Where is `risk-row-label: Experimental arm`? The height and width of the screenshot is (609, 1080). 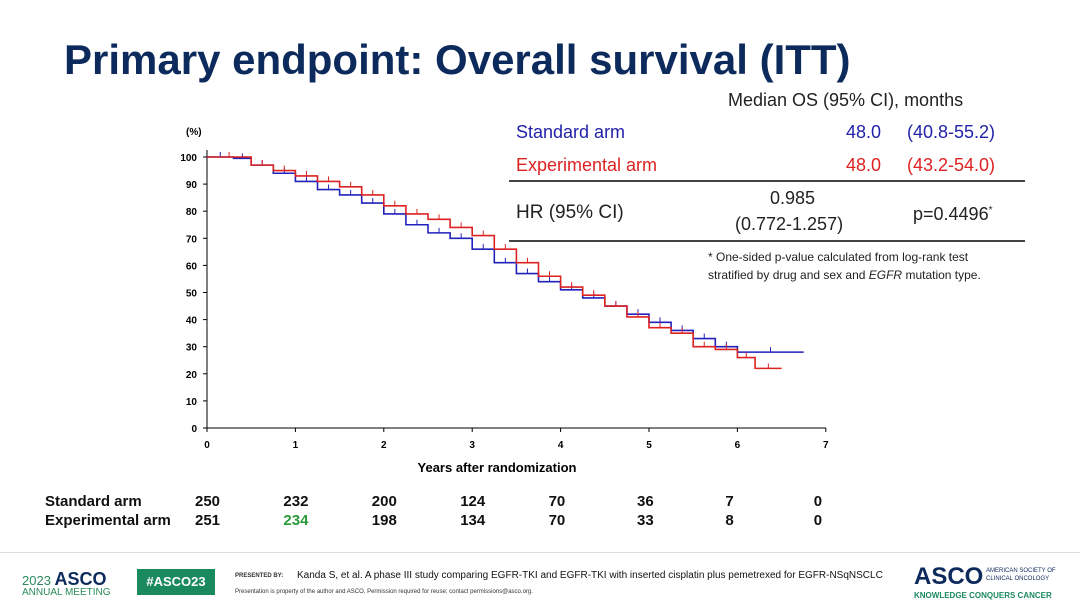 risk-row-label: Experimental arm is located at coordinates (108, 520).